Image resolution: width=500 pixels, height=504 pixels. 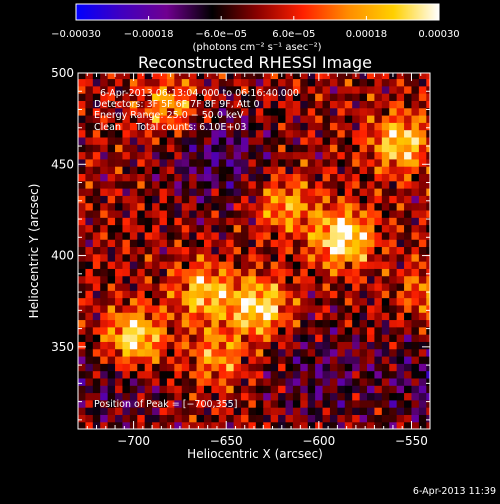 What do you see at coordinates (169, 115) in the screenshot?
I see `annotation-energy-range: Energy Range: 25.0 − 50.0 keV` at bounding box center [169, 115].